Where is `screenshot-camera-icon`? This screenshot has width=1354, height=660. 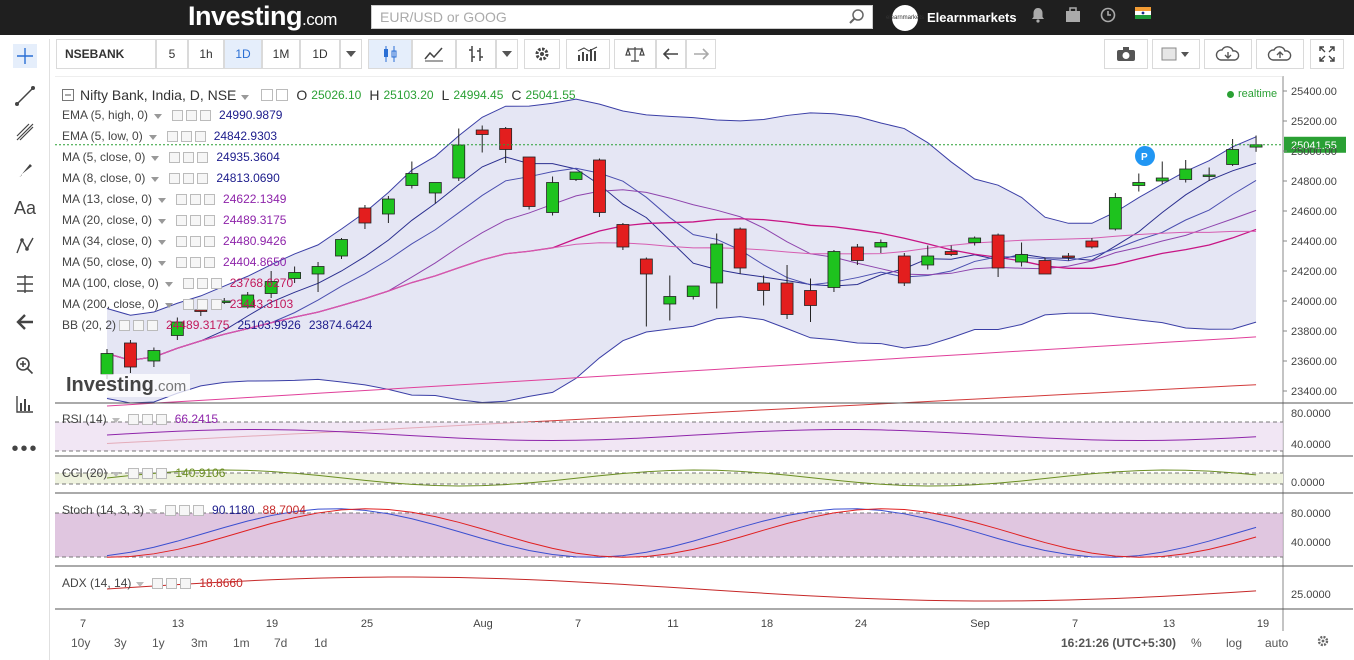 screenshot-camera-icon is located at coordinates (1126, 54).